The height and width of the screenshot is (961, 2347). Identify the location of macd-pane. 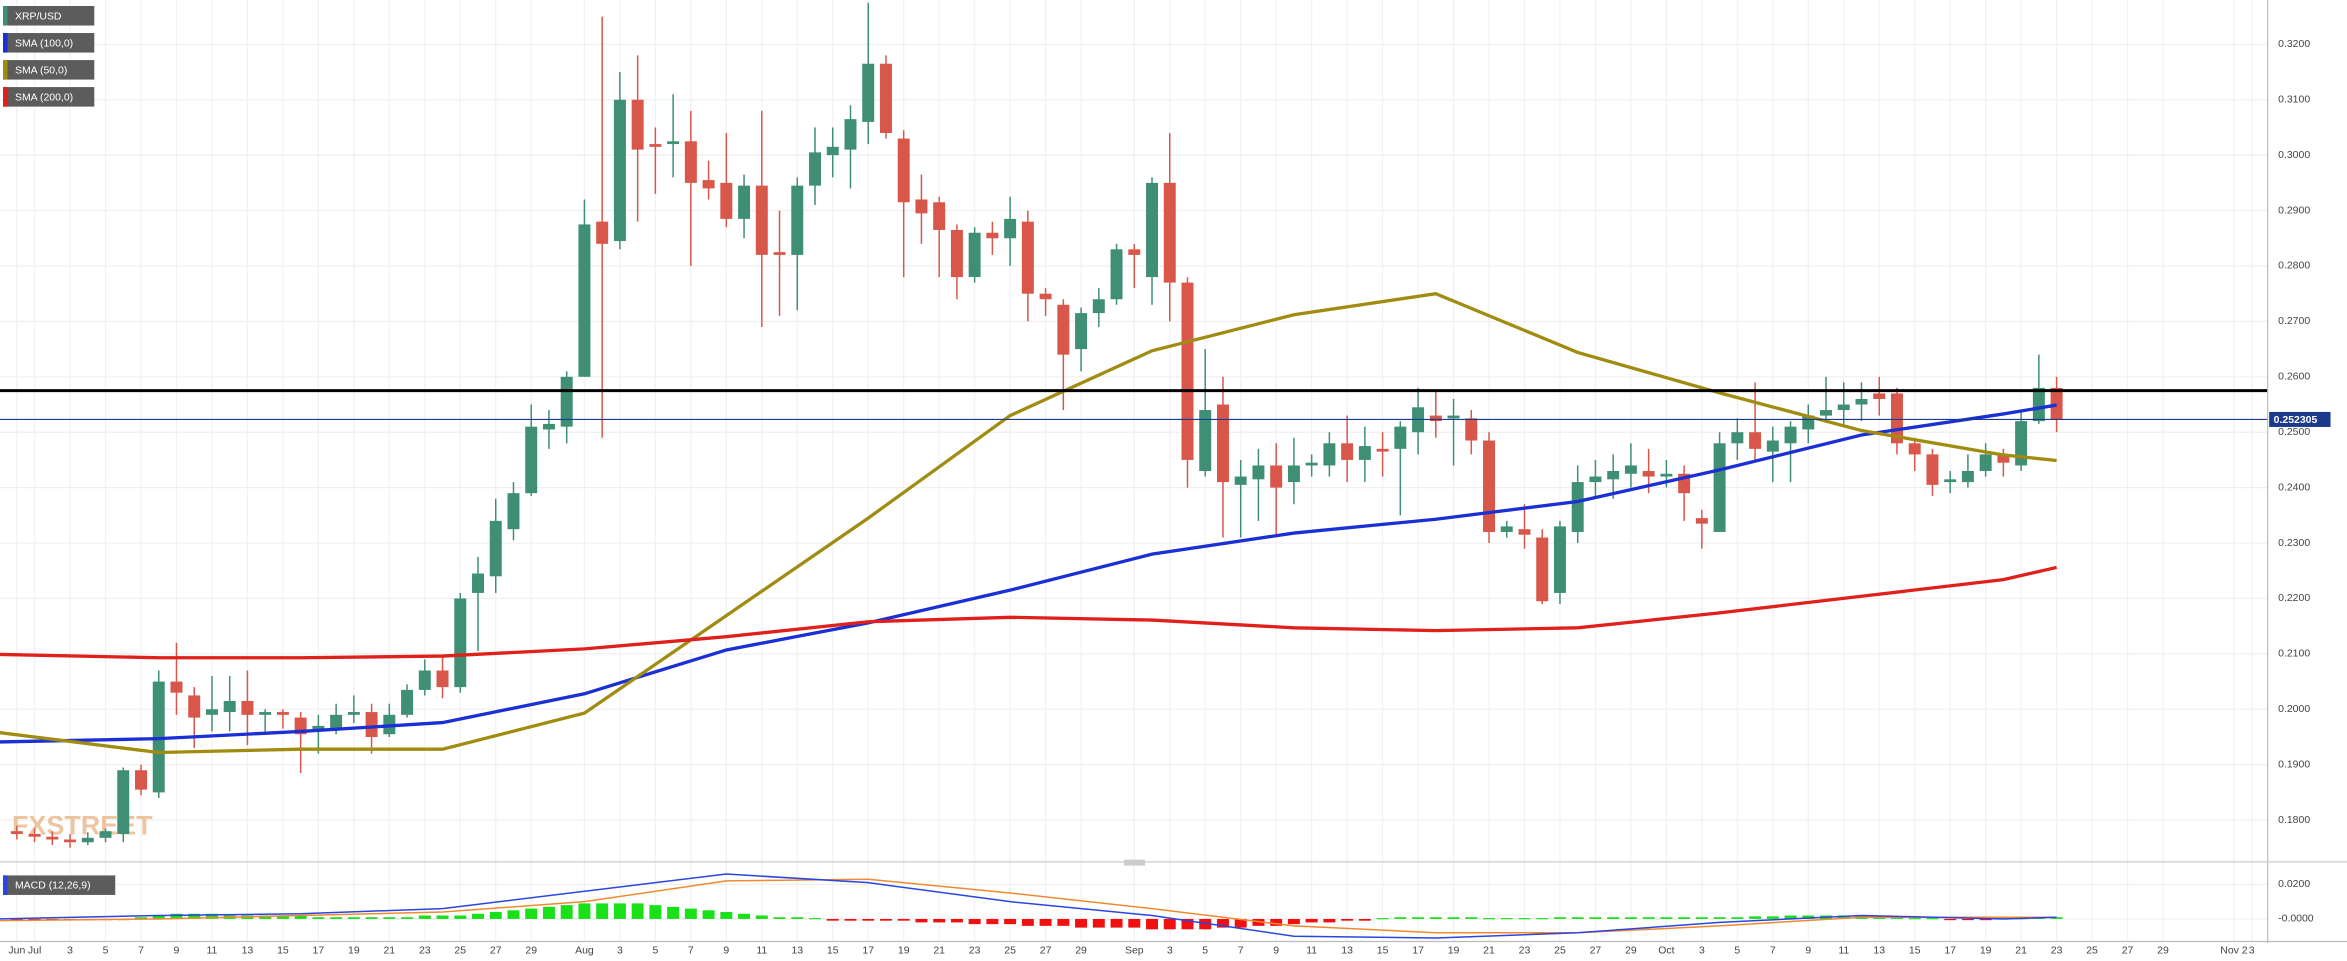
(1031, 906).